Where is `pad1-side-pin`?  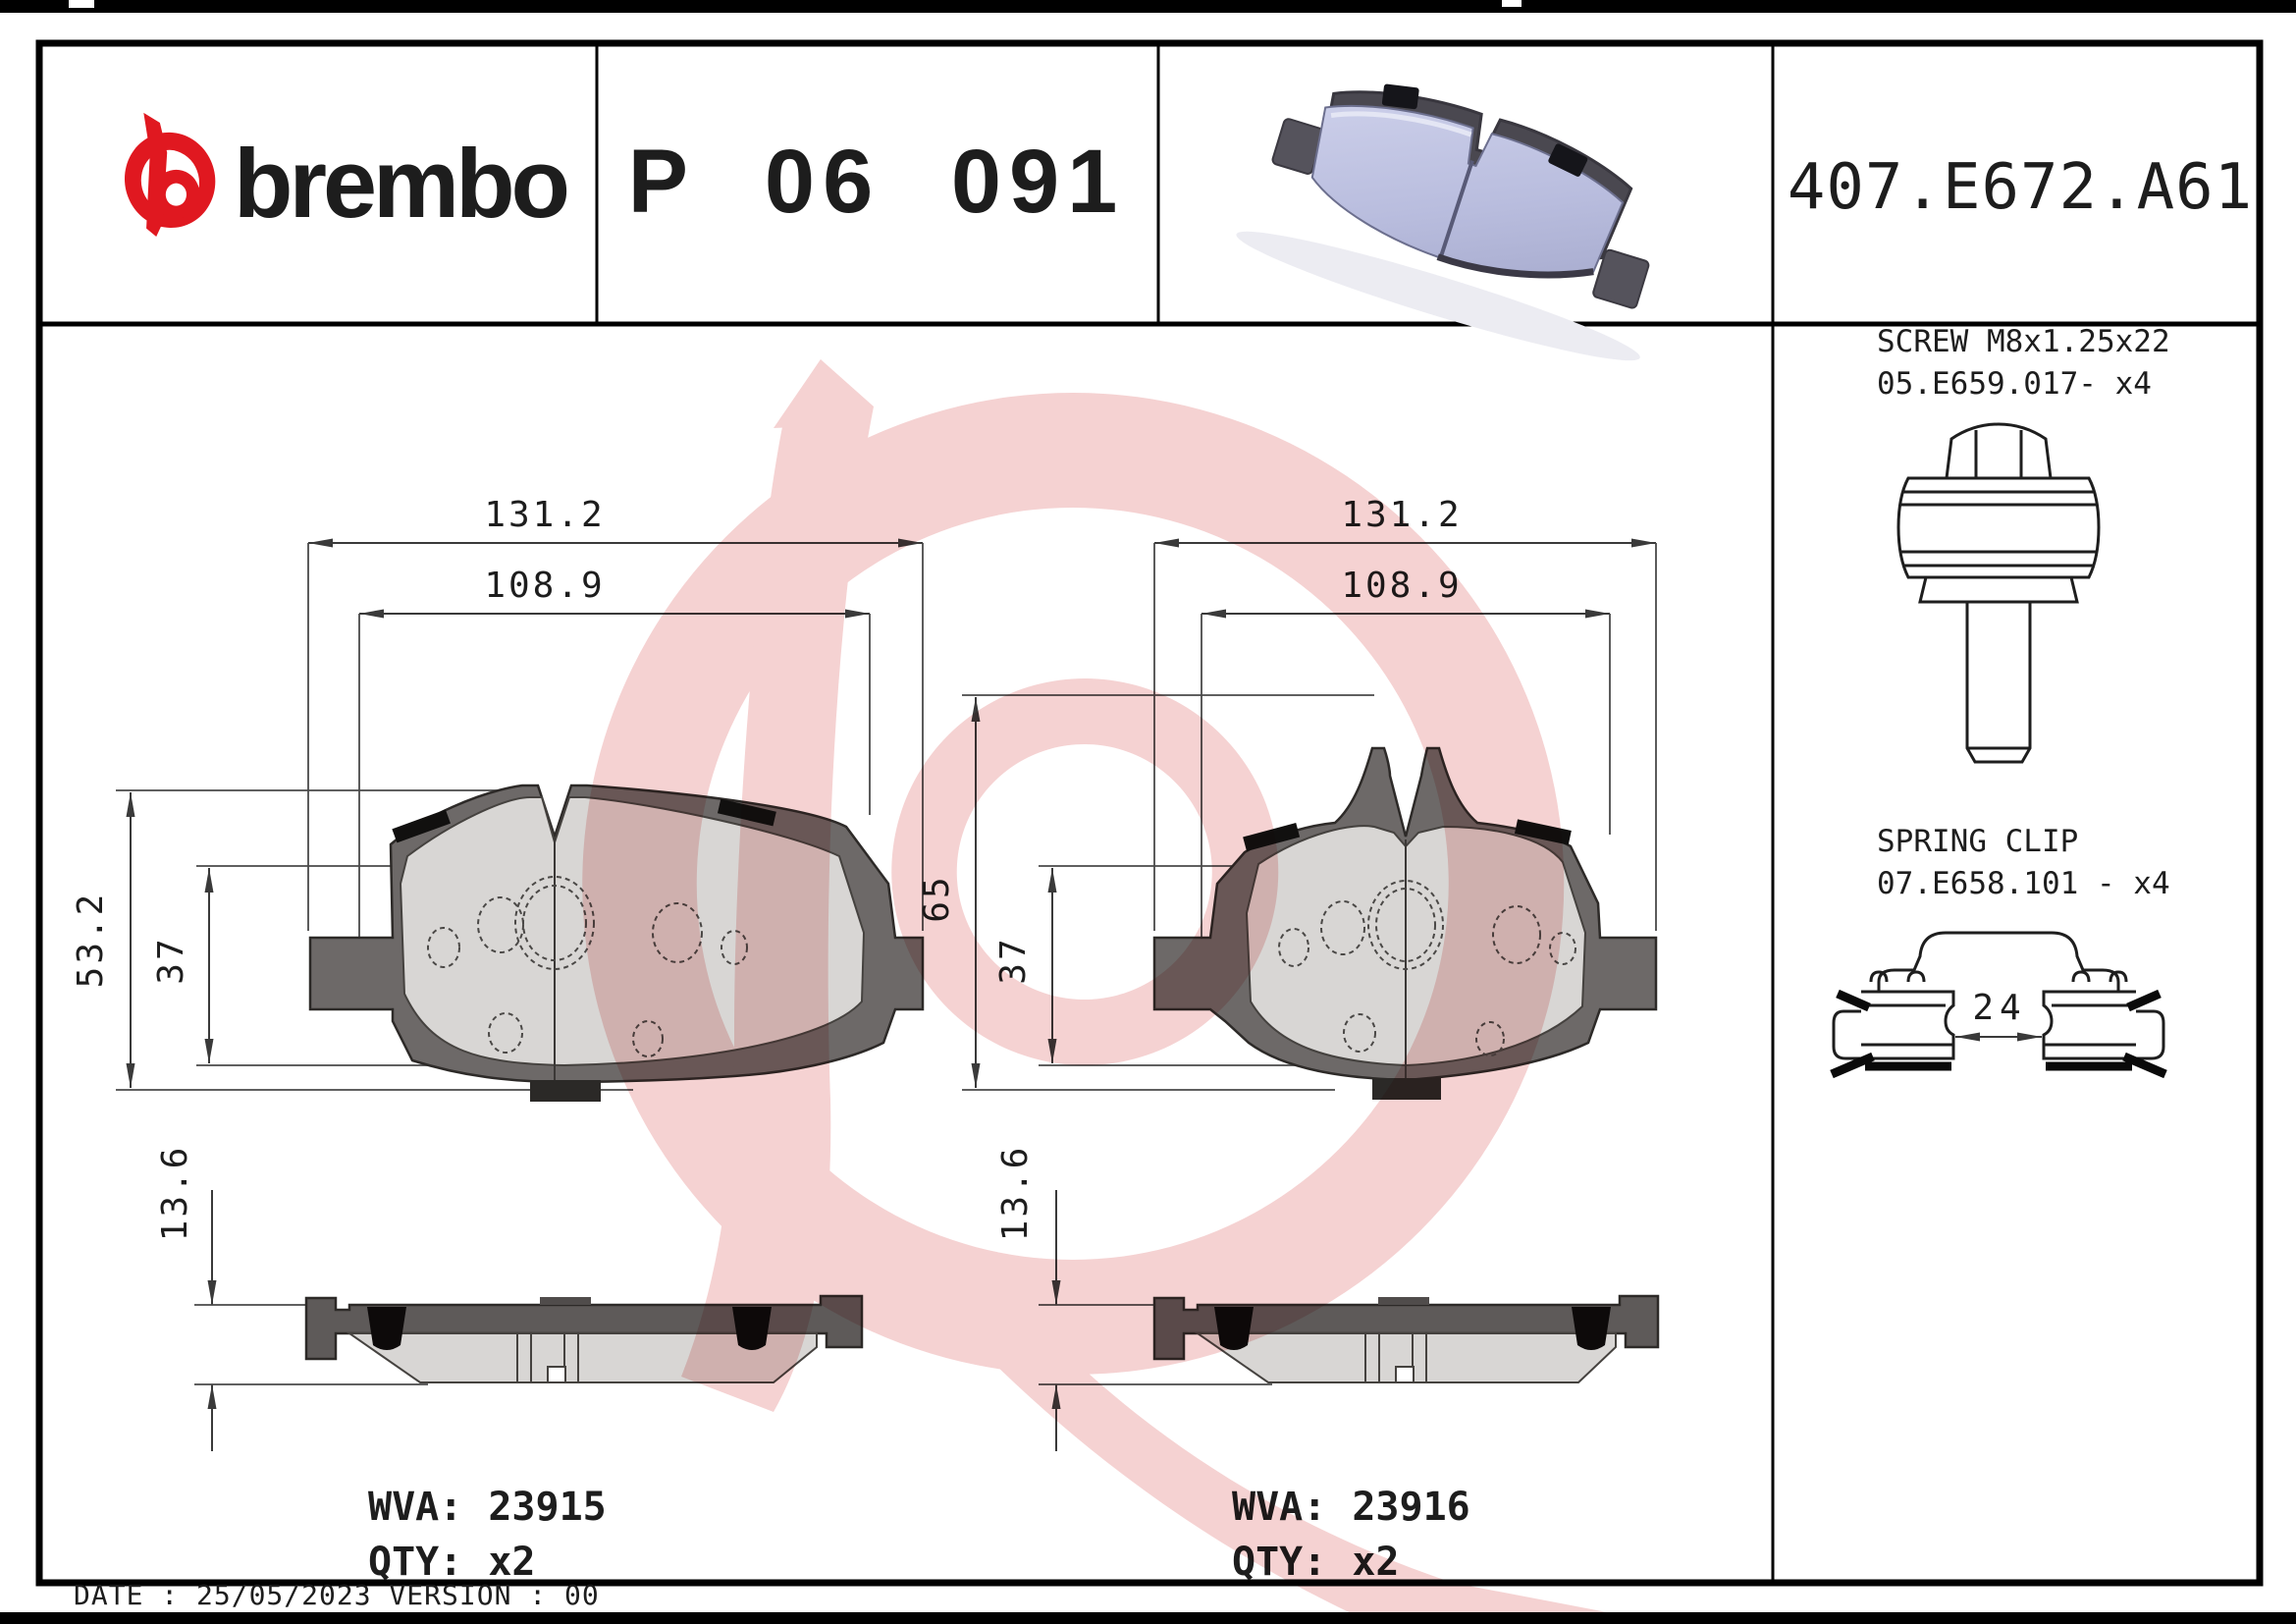
pad1-side-pin is located at coordinates (565, 1301).